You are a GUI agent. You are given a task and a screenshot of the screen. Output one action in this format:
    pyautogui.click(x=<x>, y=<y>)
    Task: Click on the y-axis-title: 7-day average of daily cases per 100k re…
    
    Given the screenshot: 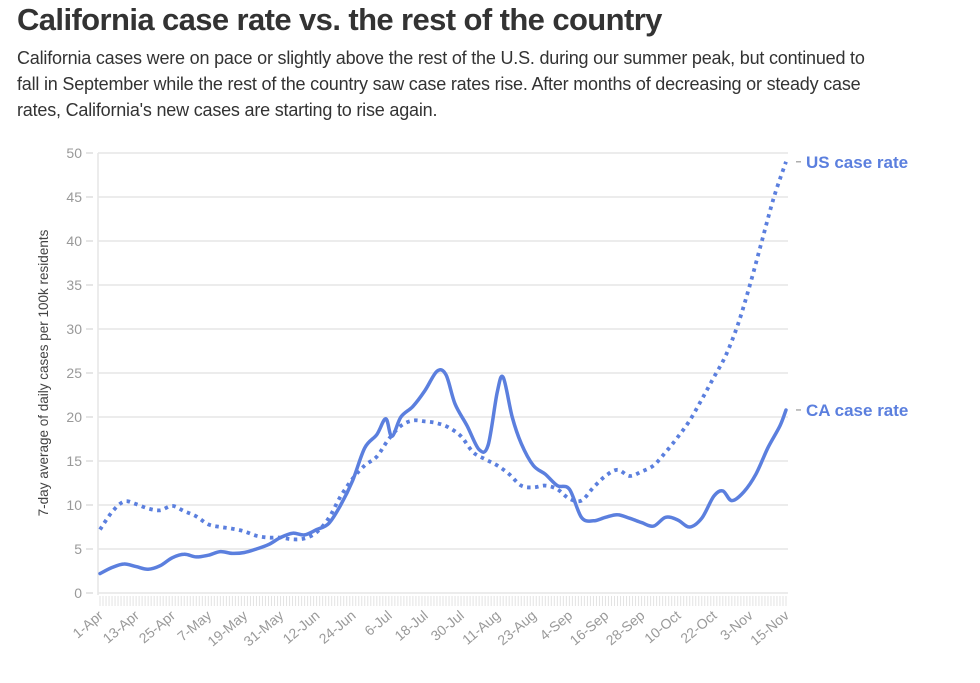 What is the action you would take?
    pyautogui.click(x=43, y=372)
    